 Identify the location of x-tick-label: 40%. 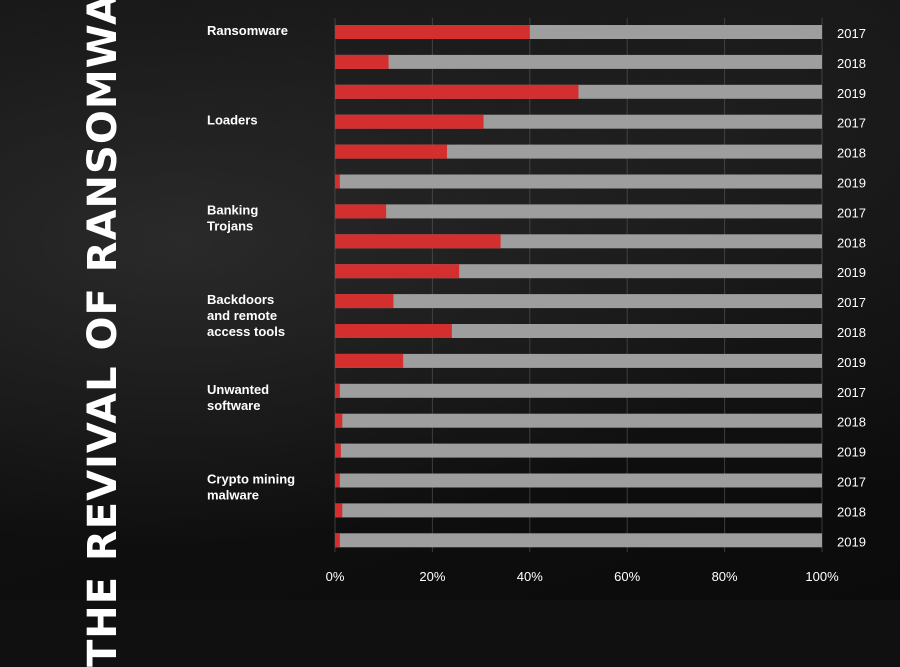
(530, 576).